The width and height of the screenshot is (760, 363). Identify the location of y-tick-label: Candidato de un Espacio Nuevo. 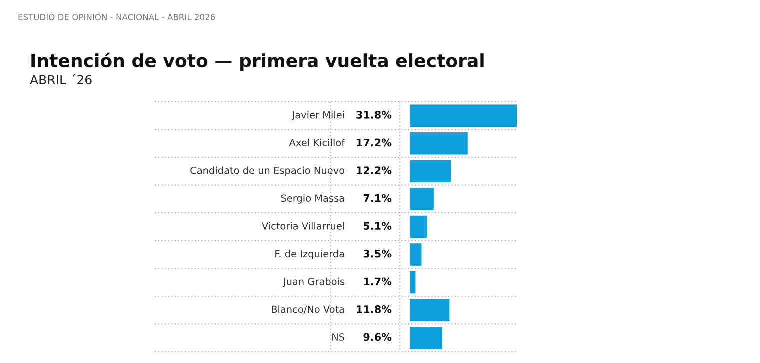
(267, 171).